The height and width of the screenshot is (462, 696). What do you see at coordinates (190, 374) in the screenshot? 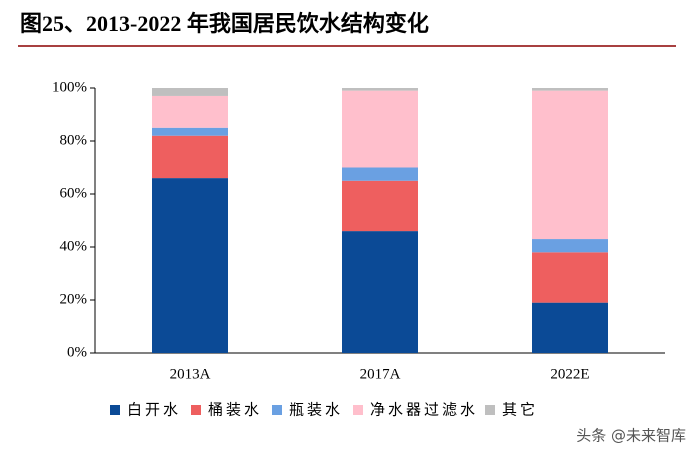
I see `x-tick-label: 2013A` at bounding box center [190, 374].